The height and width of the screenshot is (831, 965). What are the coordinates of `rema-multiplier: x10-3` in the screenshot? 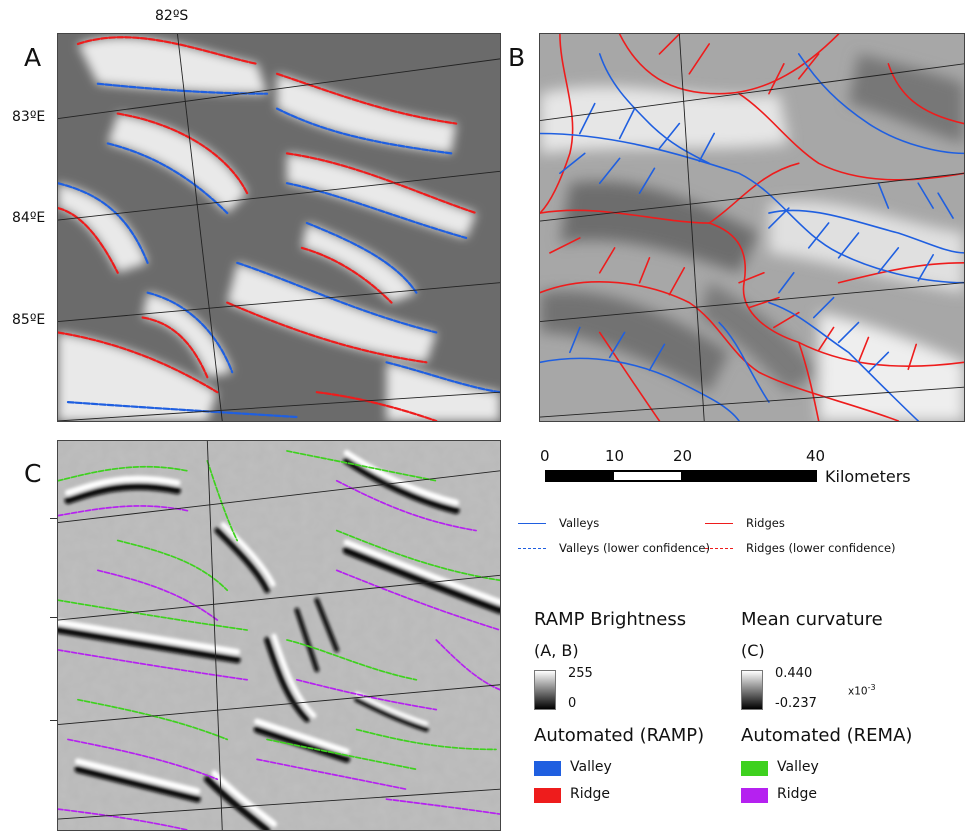 It's located at (862, 690).